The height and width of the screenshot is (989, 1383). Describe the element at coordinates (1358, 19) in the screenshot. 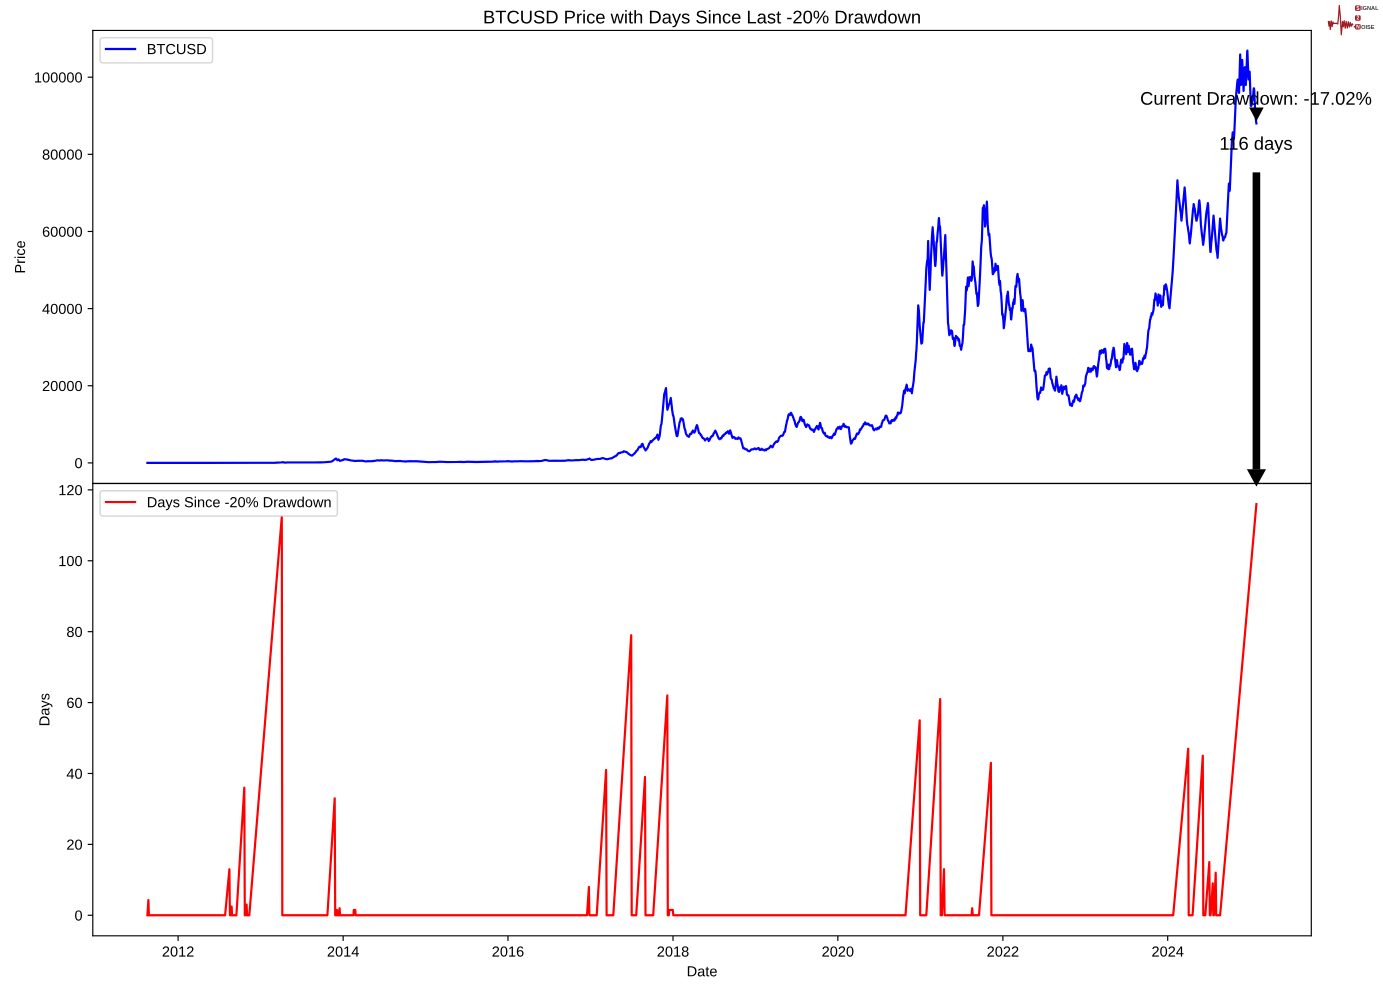

I see `svg-text: 2` at that location.